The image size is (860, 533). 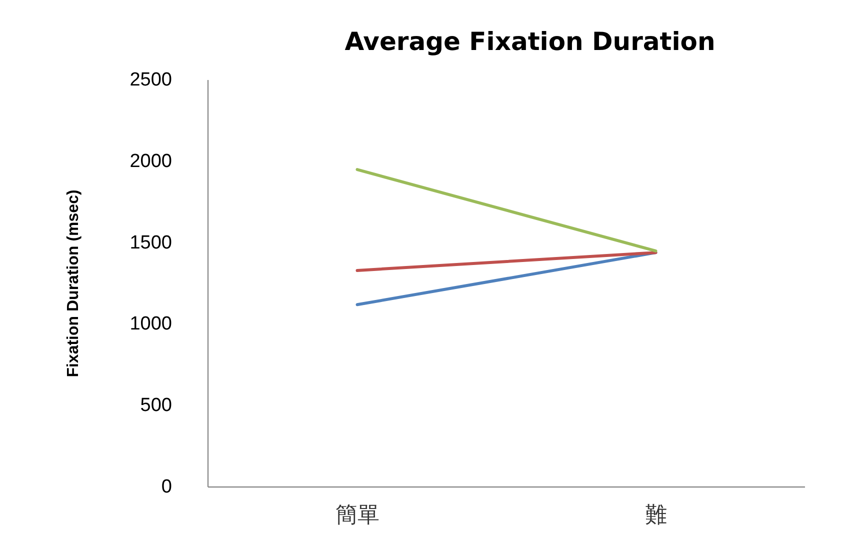 I want to click on y-tick-label: 1500, so click(x=151, y=243).